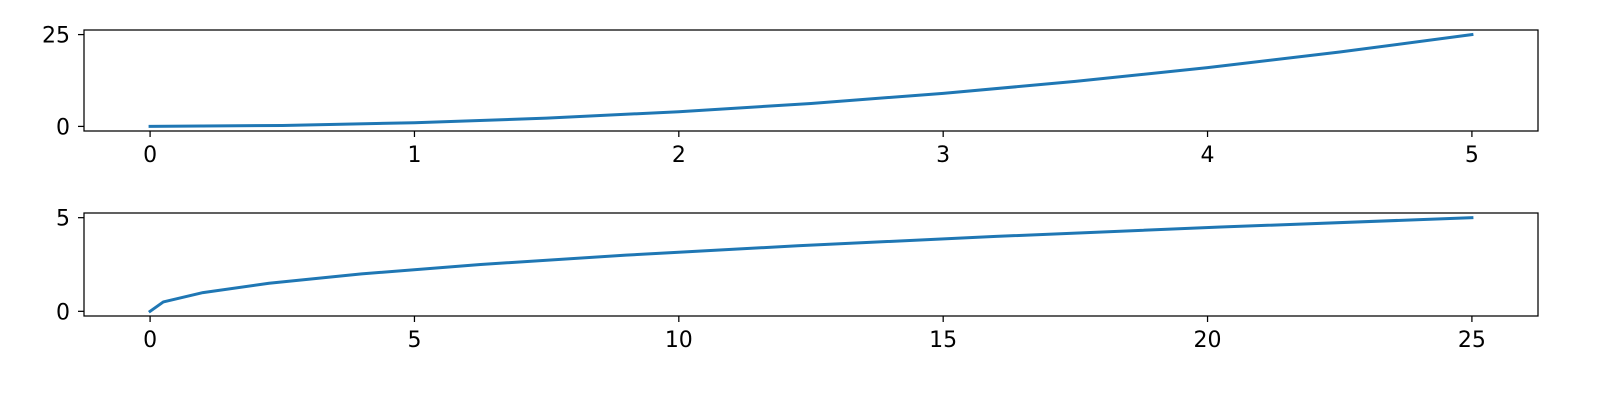  What do you see at coordinates (814, 334) in the screenshot?
I see `bottom-subplot-x-ticks: 0 5 10 15 20 25` at bounding box center [814, 334].